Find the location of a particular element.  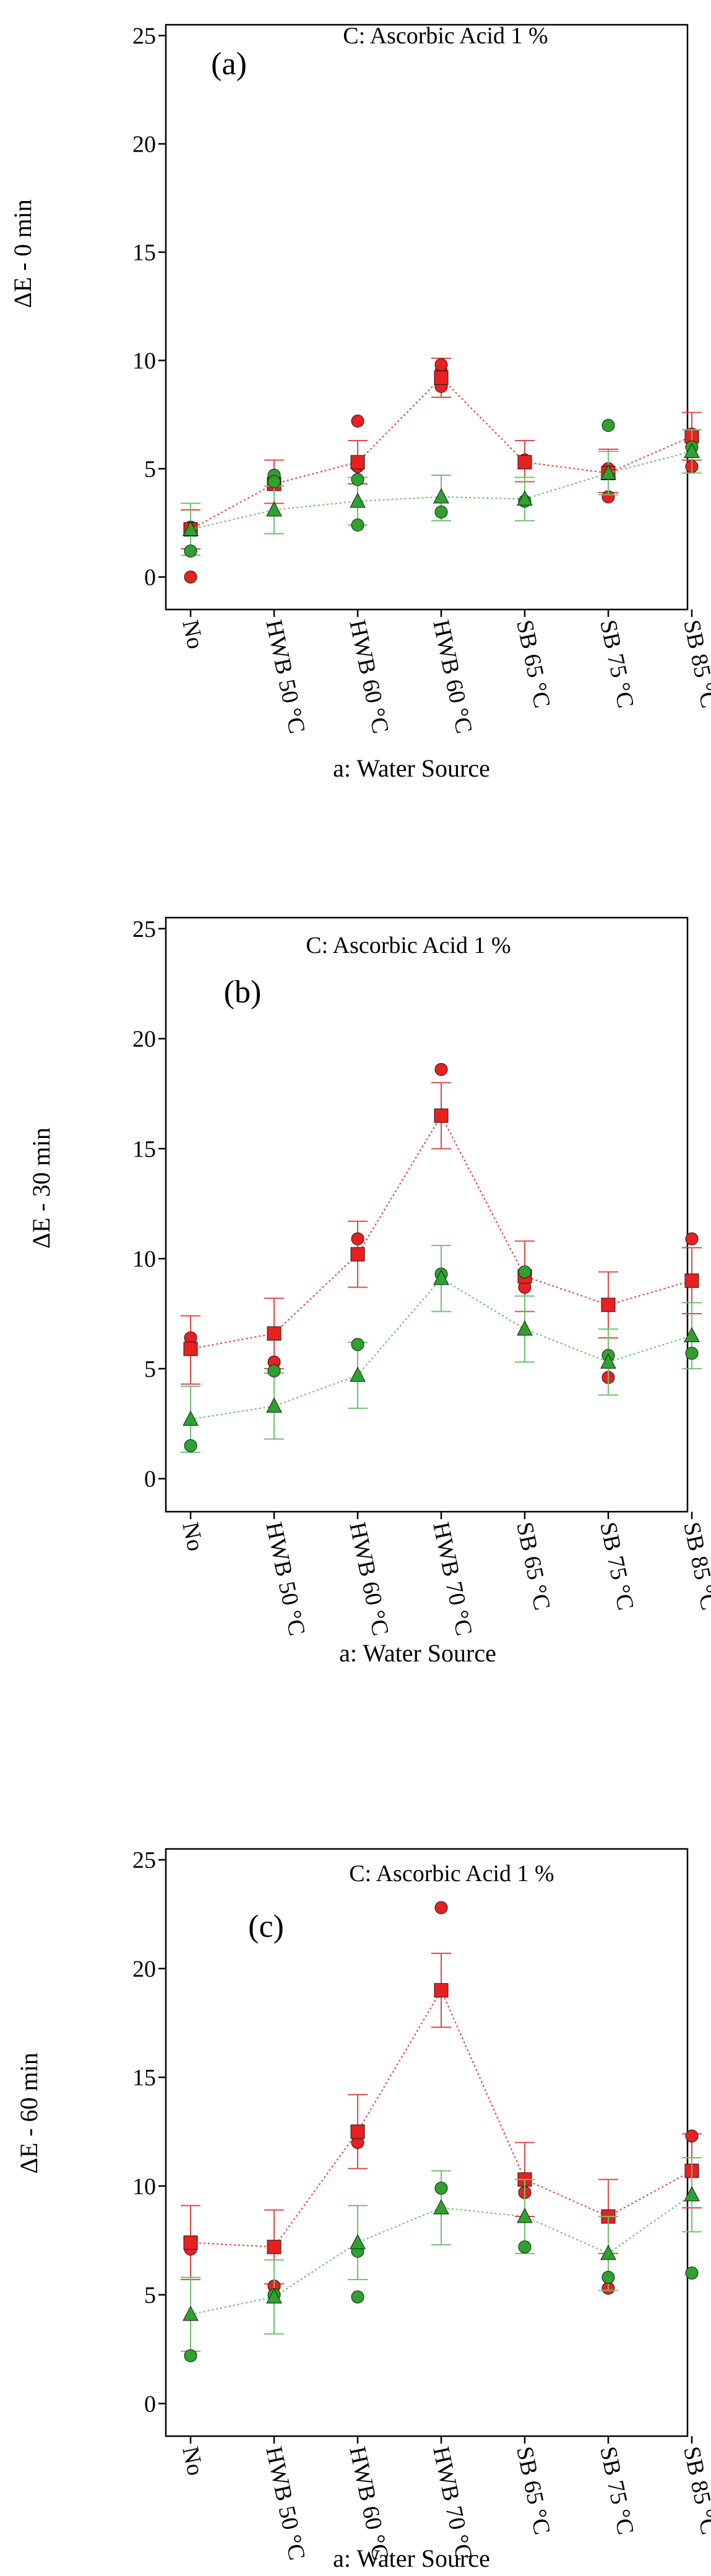

panel-letter: (c) is located at coordinates (266, 1926).